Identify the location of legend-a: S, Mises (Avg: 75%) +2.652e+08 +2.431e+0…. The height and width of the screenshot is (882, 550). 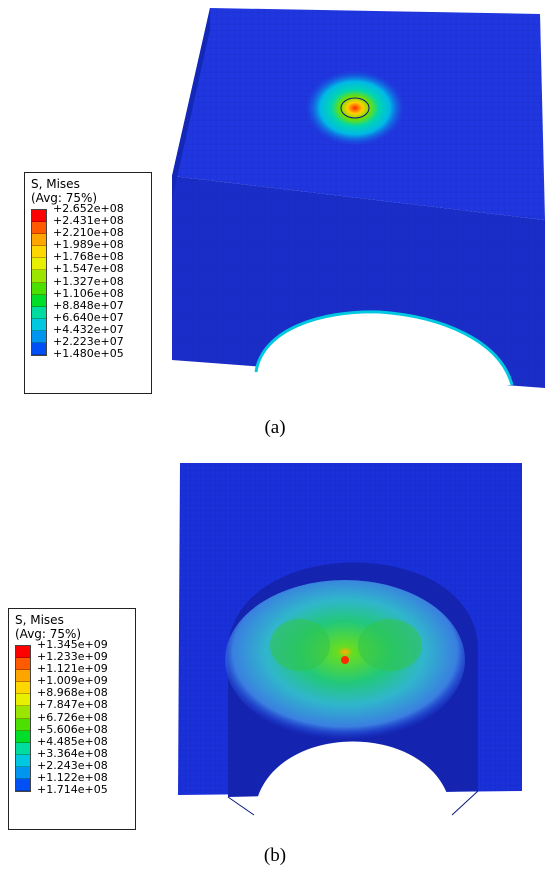
(88, 283).